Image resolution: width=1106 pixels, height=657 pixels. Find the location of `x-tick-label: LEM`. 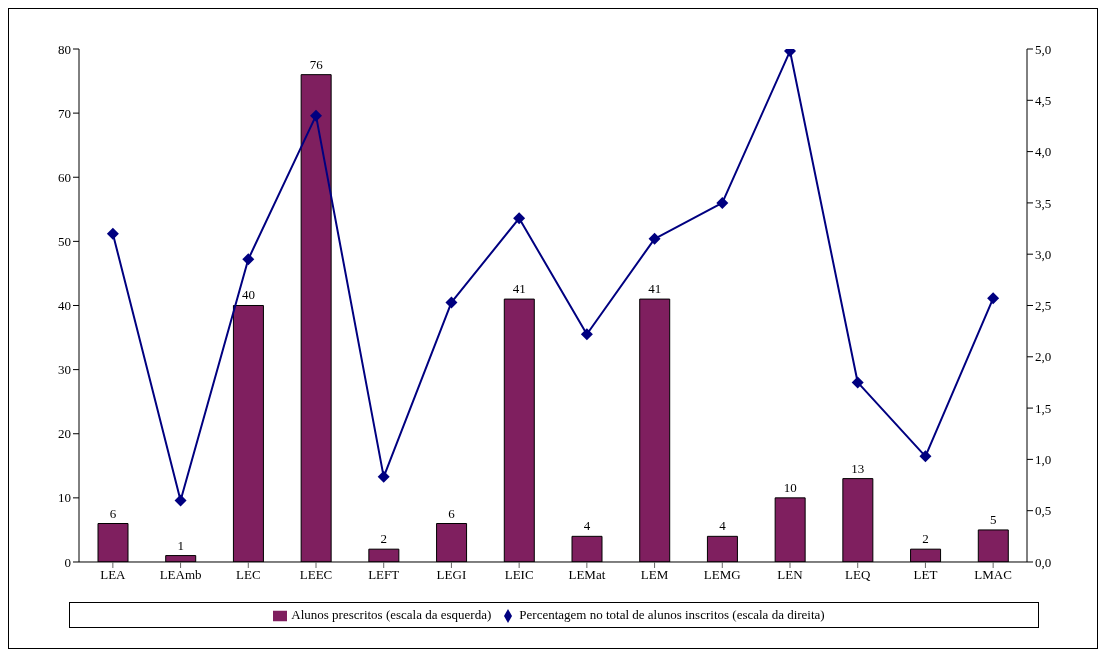

x-tick-label: LEM is located at coordinates (654, 575).